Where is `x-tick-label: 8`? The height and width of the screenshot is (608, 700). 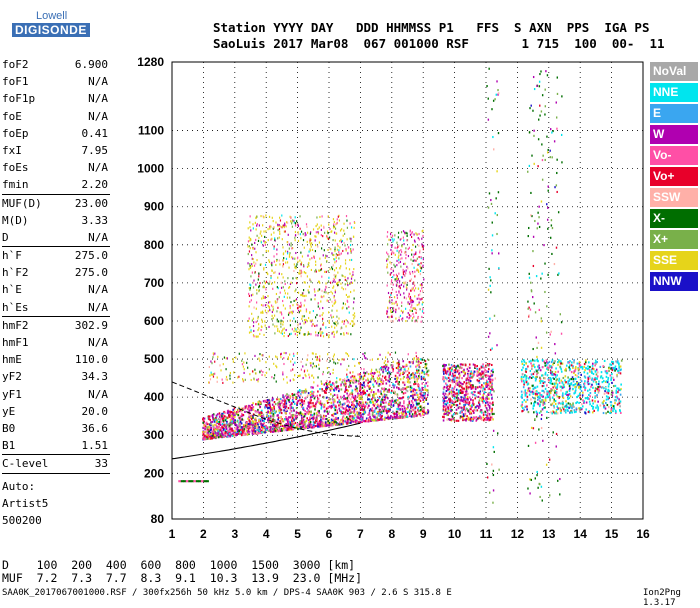 x-tick-label: 8 is located at coordinates (391, 534).